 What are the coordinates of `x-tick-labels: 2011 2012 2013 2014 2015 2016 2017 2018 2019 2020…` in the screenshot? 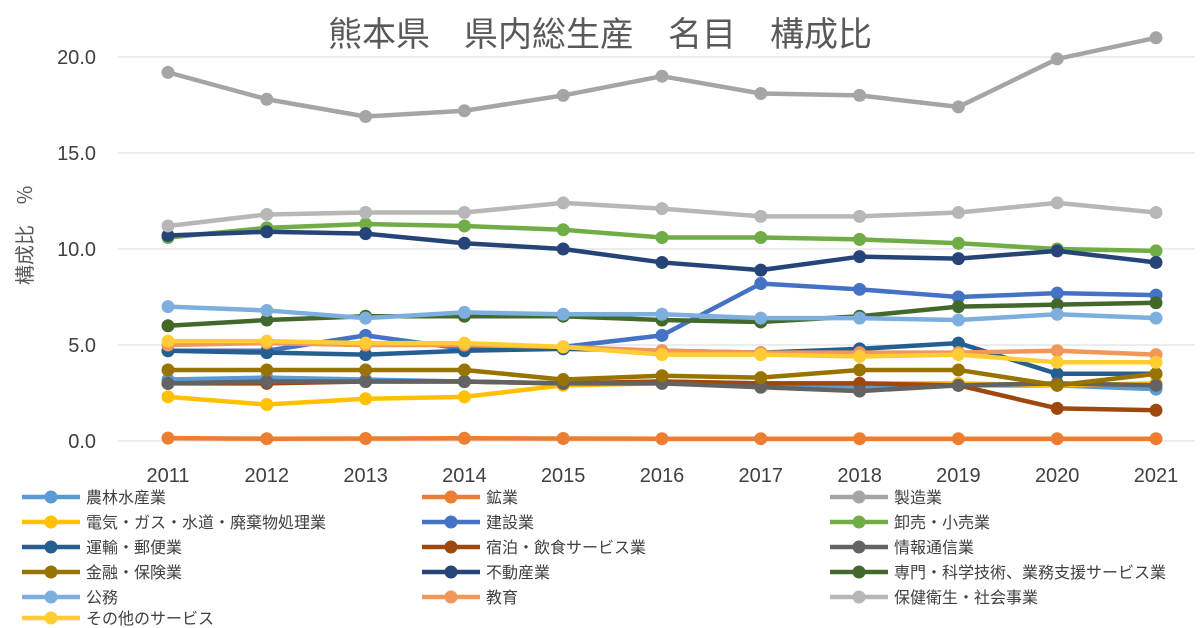 It's located at (662, 476).